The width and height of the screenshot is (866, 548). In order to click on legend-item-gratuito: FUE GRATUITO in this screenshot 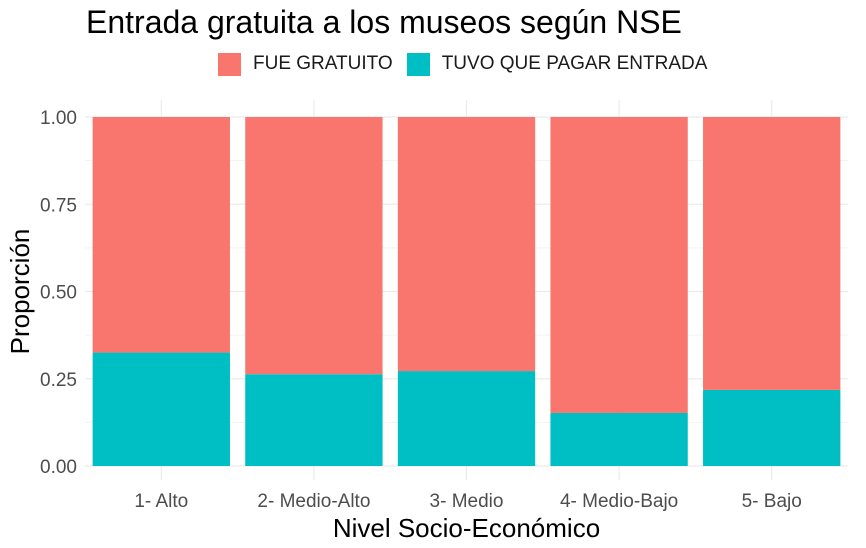, I will do `click(305, 64)`.